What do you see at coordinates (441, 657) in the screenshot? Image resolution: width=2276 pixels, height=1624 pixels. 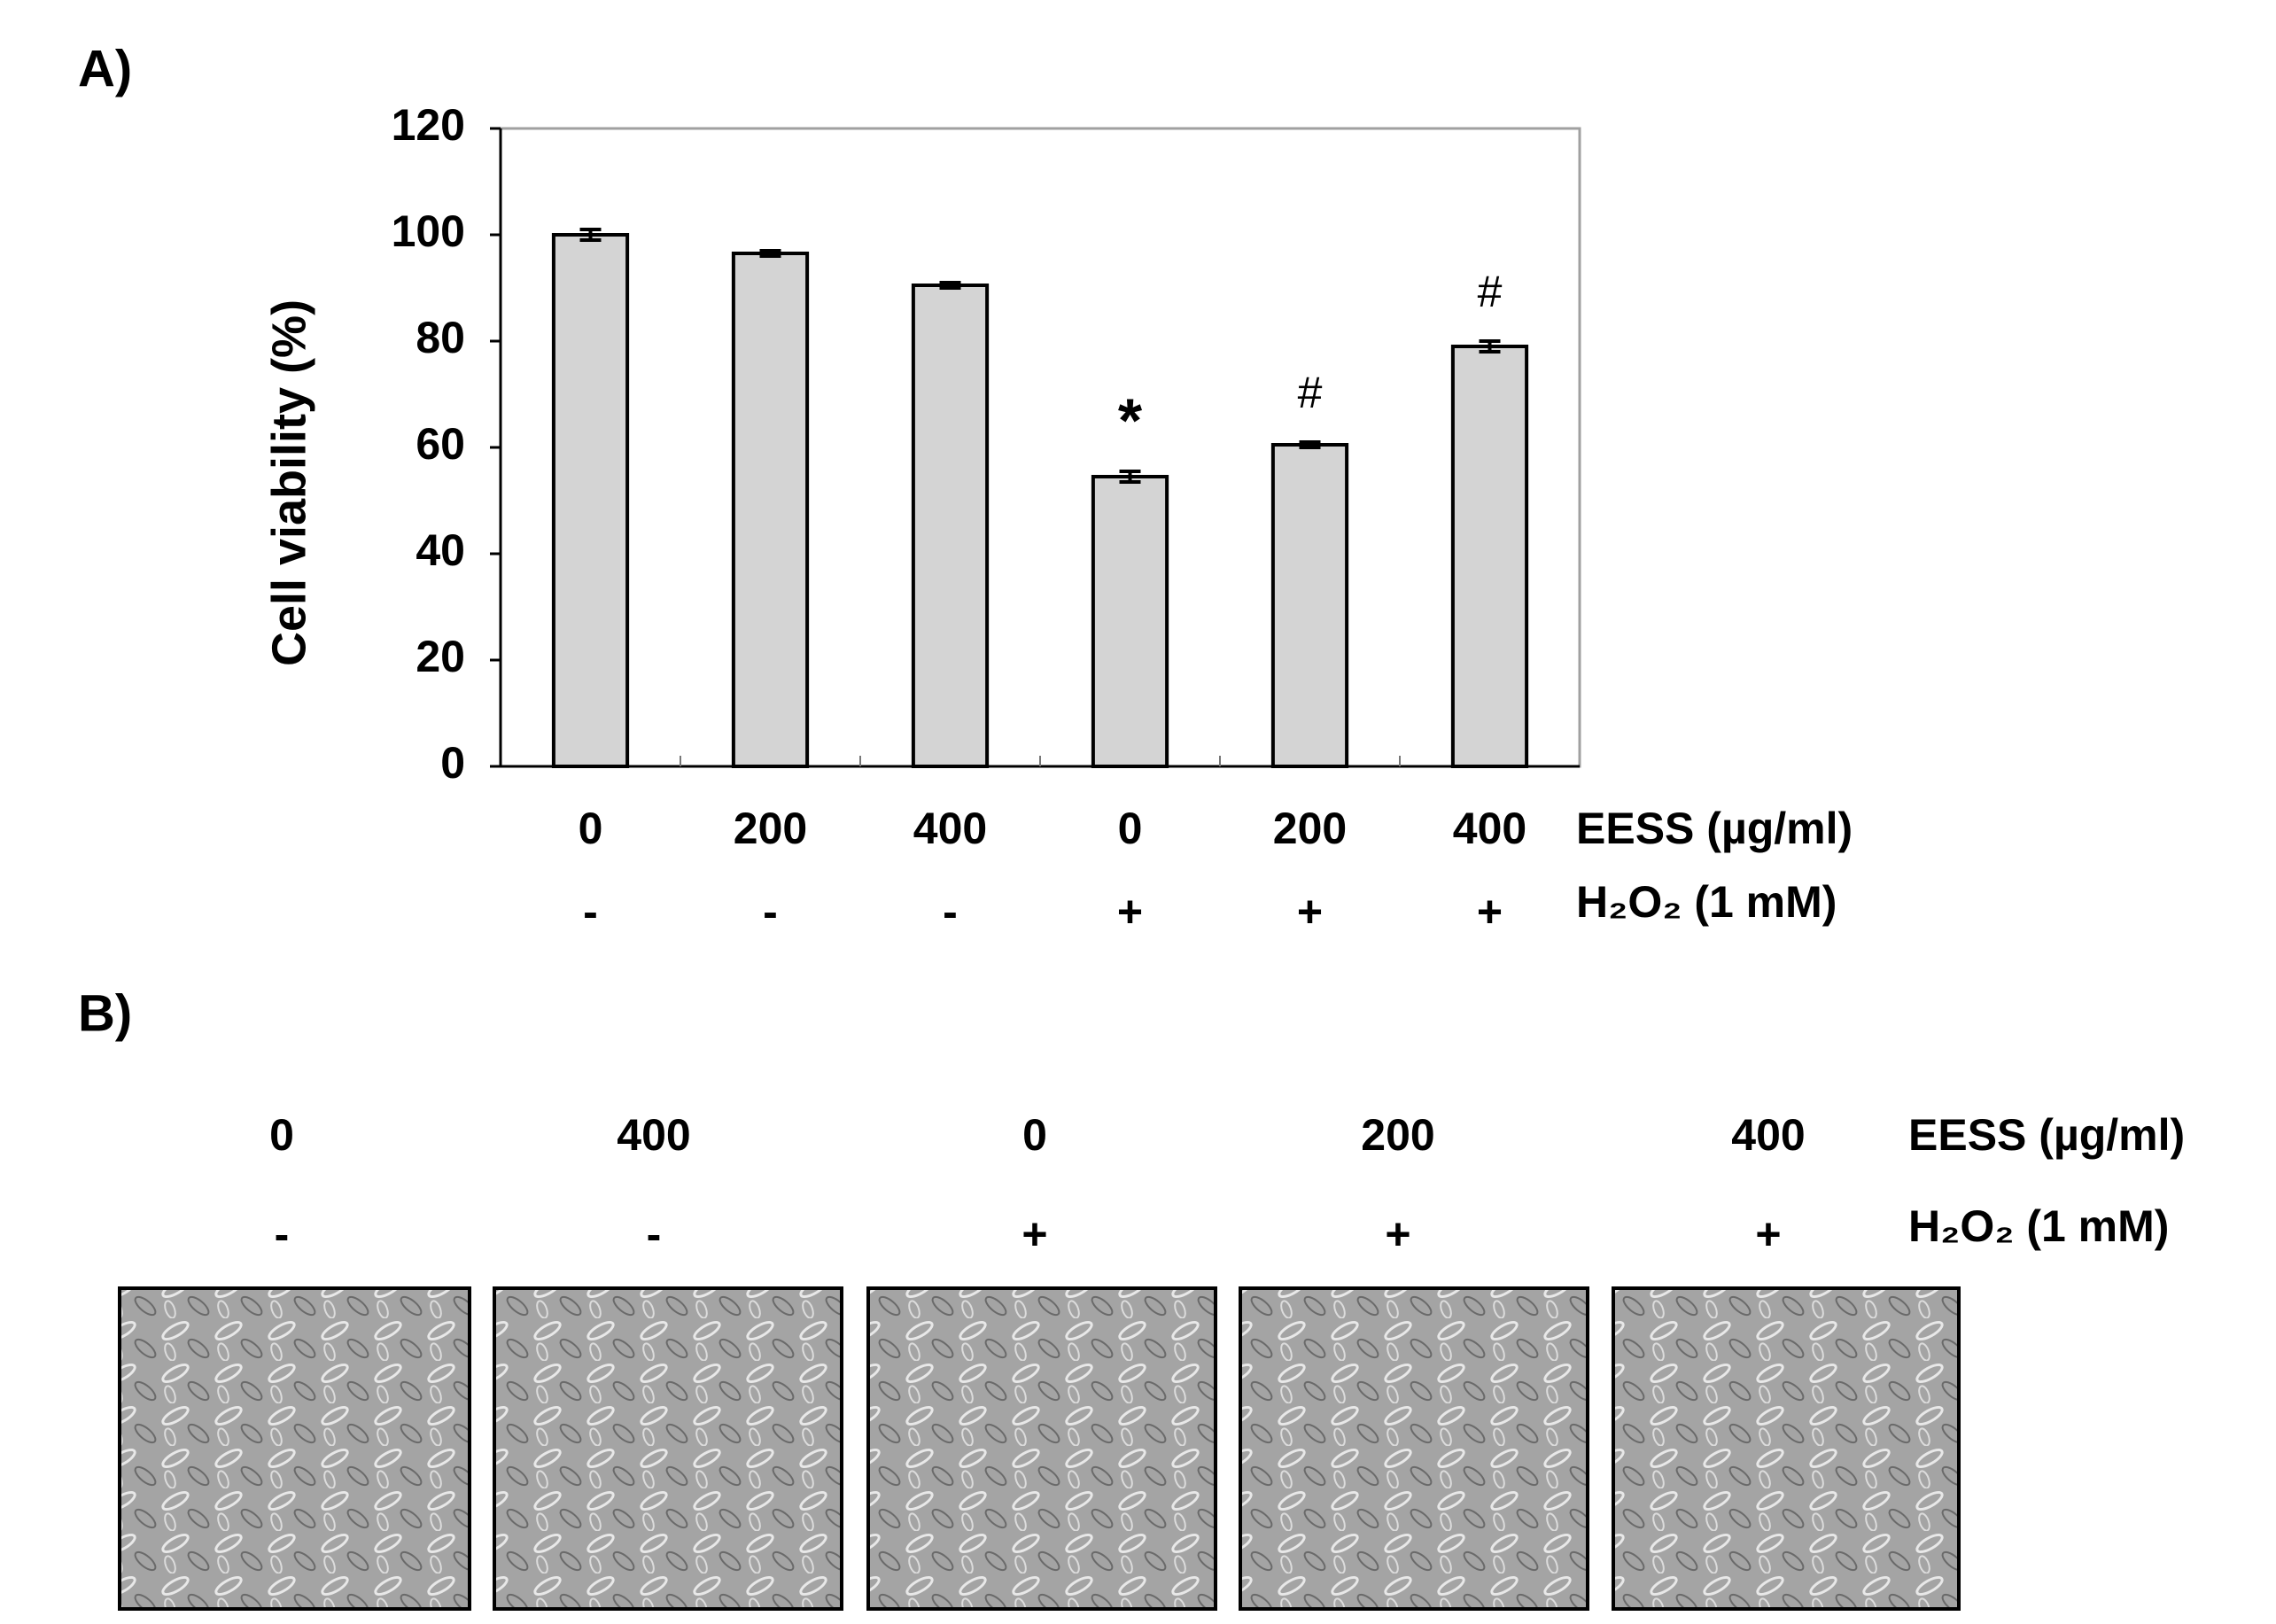 I see `y-tick-label: 20` at bounding box center [441, 657].